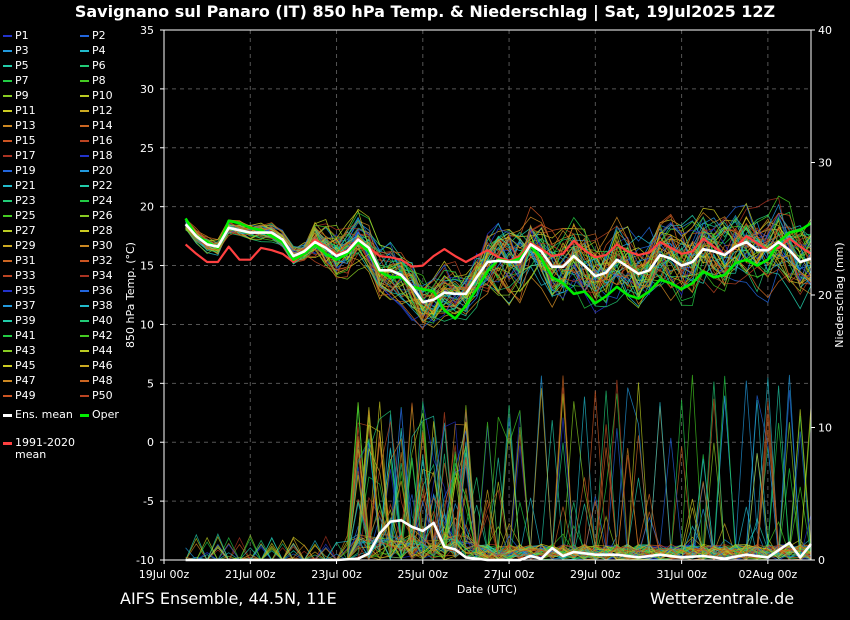 The image size is (850, 620). I want to click on y-tick-label-left: -5, so click(148, 501).